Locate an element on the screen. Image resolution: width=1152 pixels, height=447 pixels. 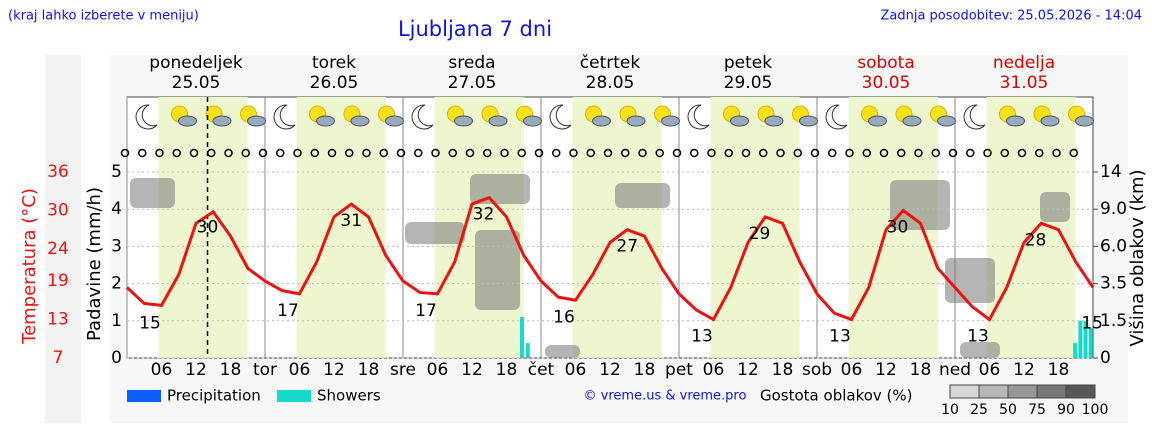
day-date: 26.05 is located at coordinates (334, 83).